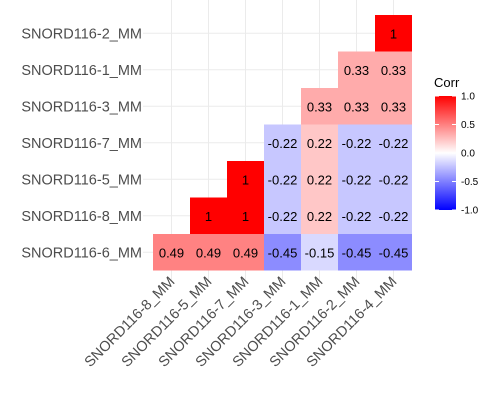  What do you see at coordinates (81, 180) in the screenshot?
I see `y-tick-label: SNORD116-5_MM` at bounding box center [81, 180].